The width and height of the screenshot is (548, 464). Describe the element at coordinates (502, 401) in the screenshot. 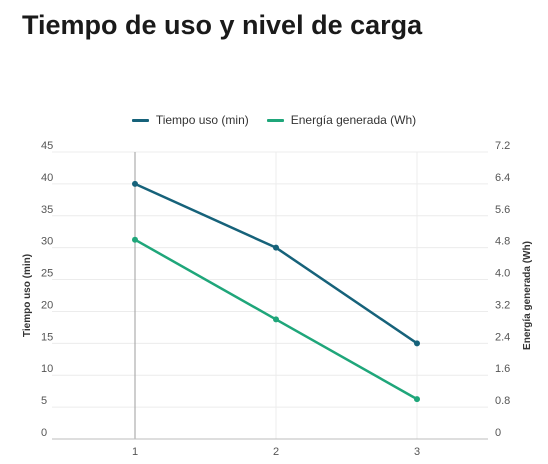

I see `y-tick-right: 0.8` at that location.